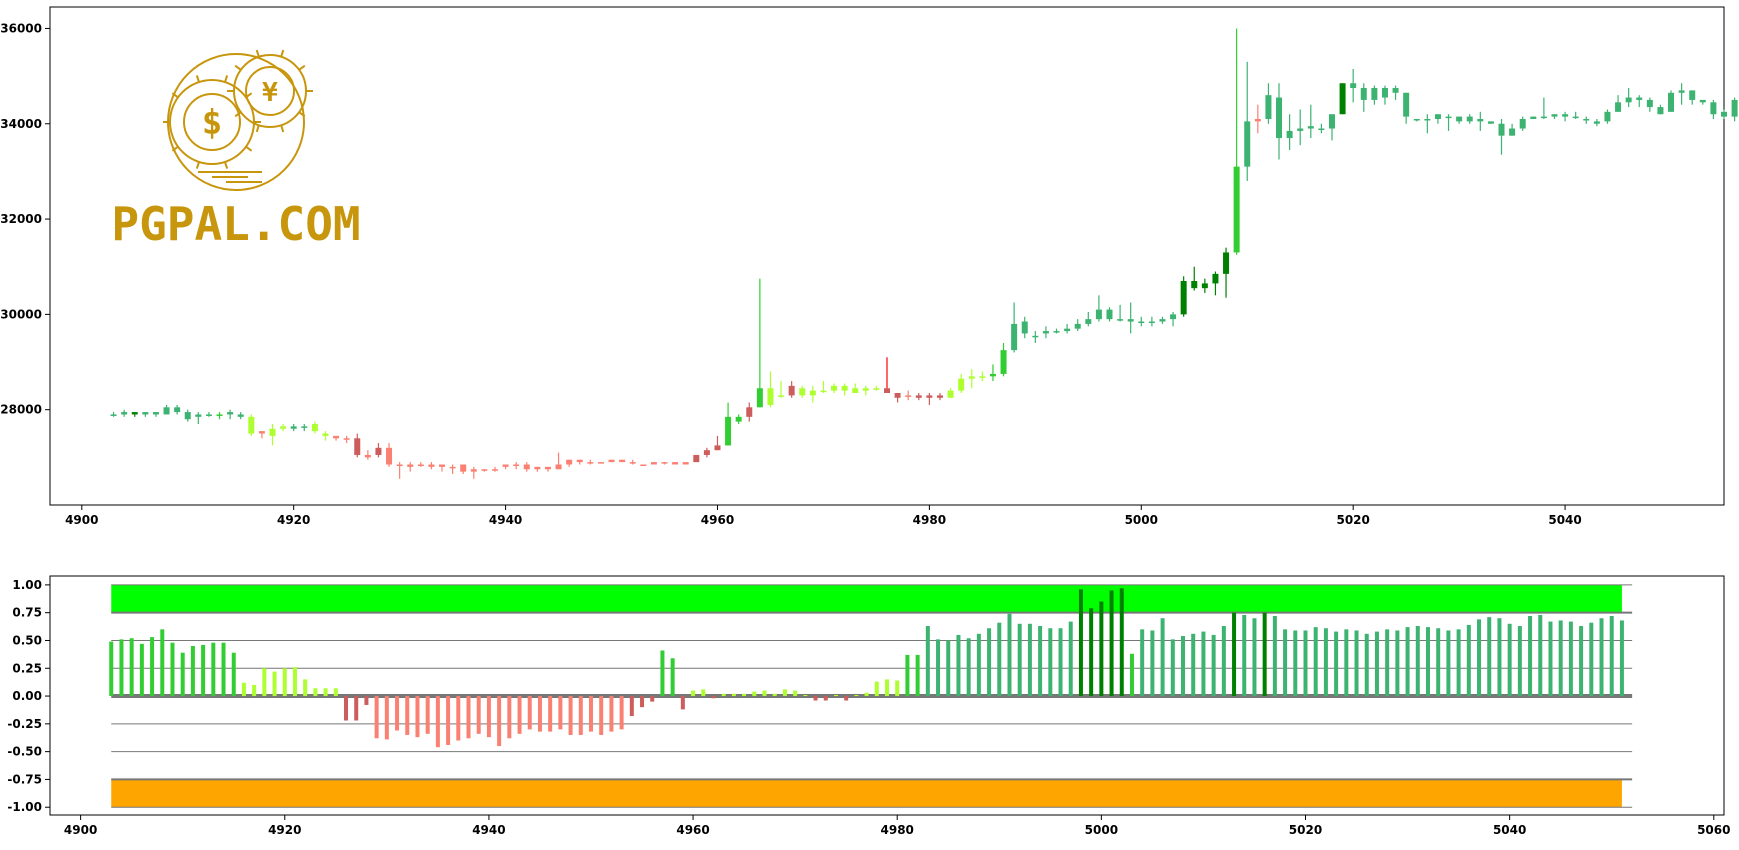 The height and width of the screenshot is (850, 1739). What do you see at coordinates (929, 520) in the screenshot?
I see `x-tick-label: 4980` at bounding box center [929, 520].